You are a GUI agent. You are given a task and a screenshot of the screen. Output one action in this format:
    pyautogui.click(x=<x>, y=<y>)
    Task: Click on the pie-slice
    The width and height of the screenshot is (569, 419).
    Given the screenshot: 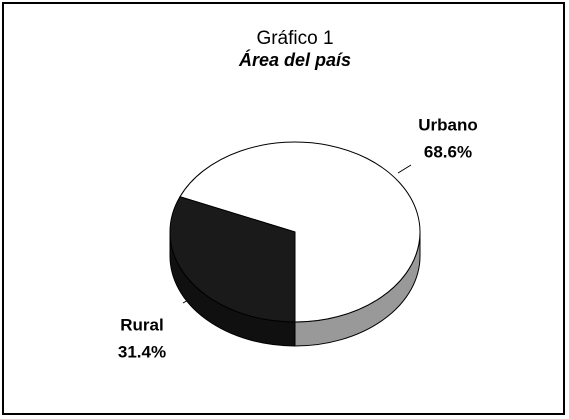 What is the action you would take?
    pyautogui.click(x=232, y=259)
    